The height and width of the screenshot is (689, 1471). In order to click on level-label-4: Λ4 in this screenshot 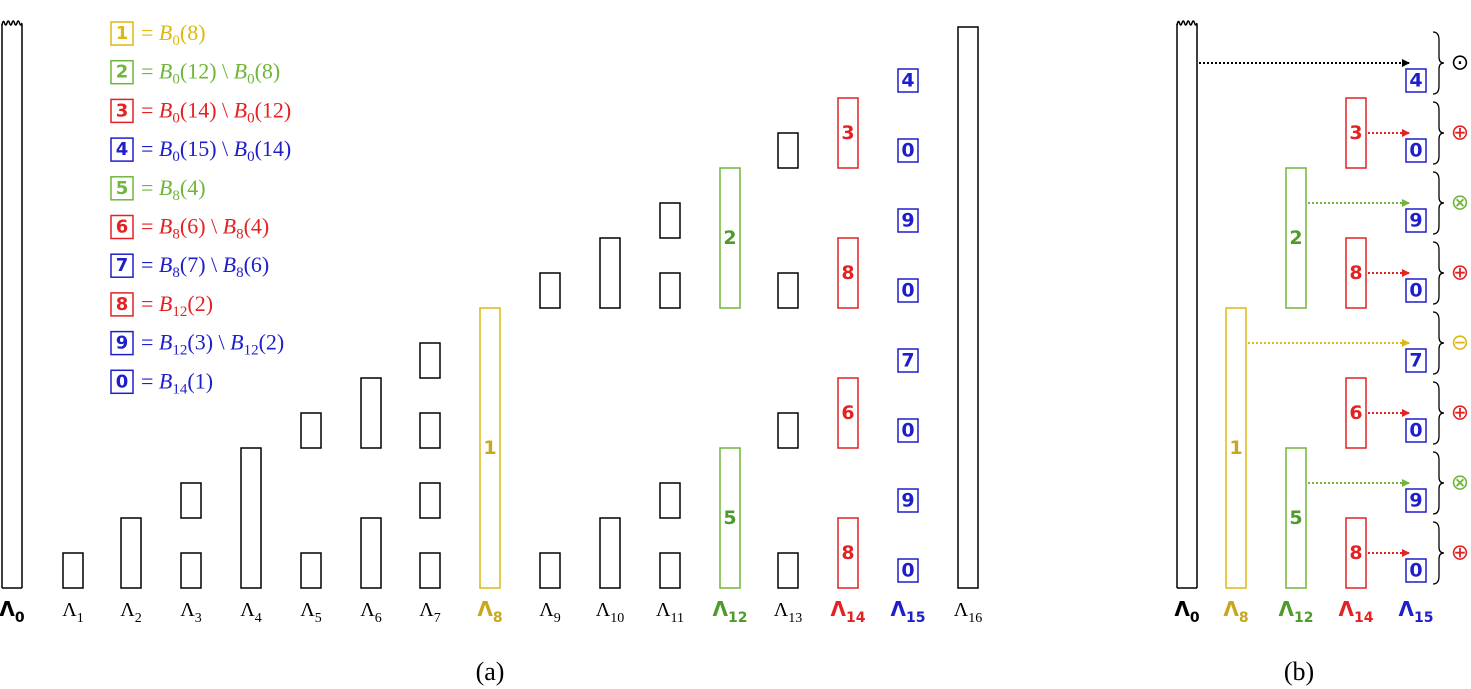, I will do `click(251, 612)`.